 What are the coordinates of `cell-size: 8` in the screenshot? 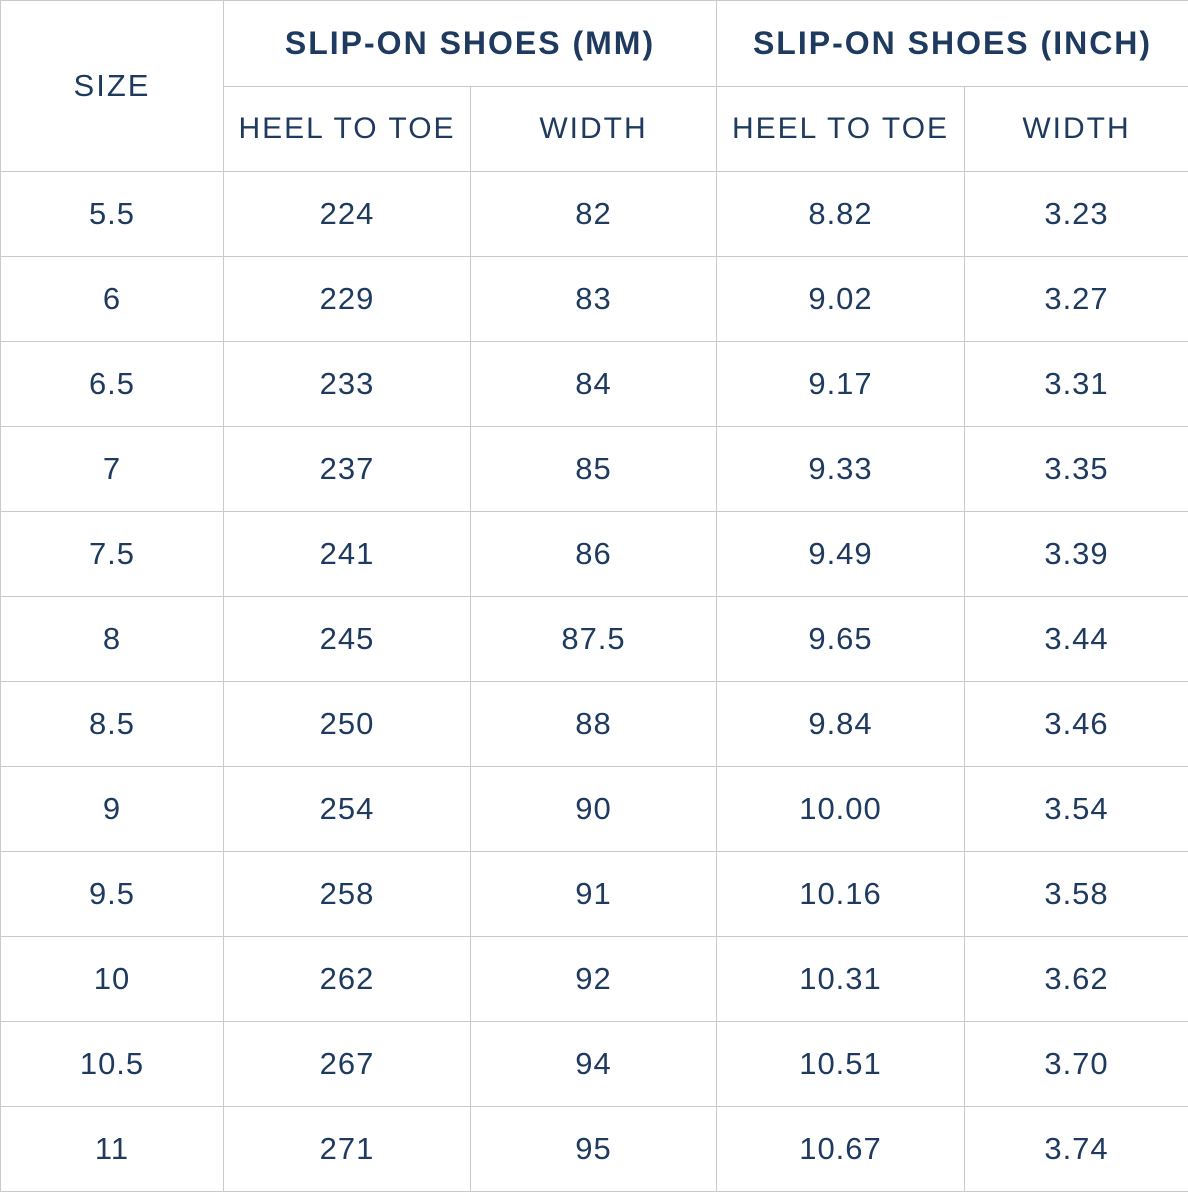 It's located at (112, 639).